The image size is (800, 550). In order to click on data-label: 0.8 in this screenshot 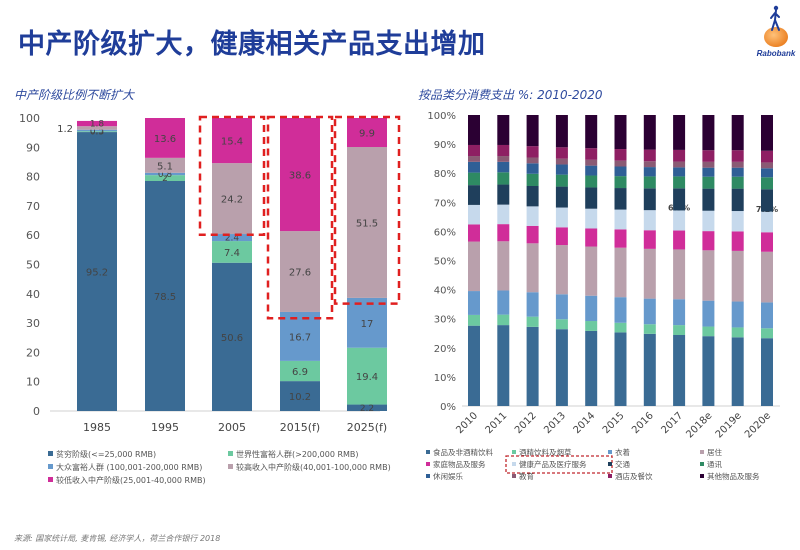, I will do `click(165, 175)`.